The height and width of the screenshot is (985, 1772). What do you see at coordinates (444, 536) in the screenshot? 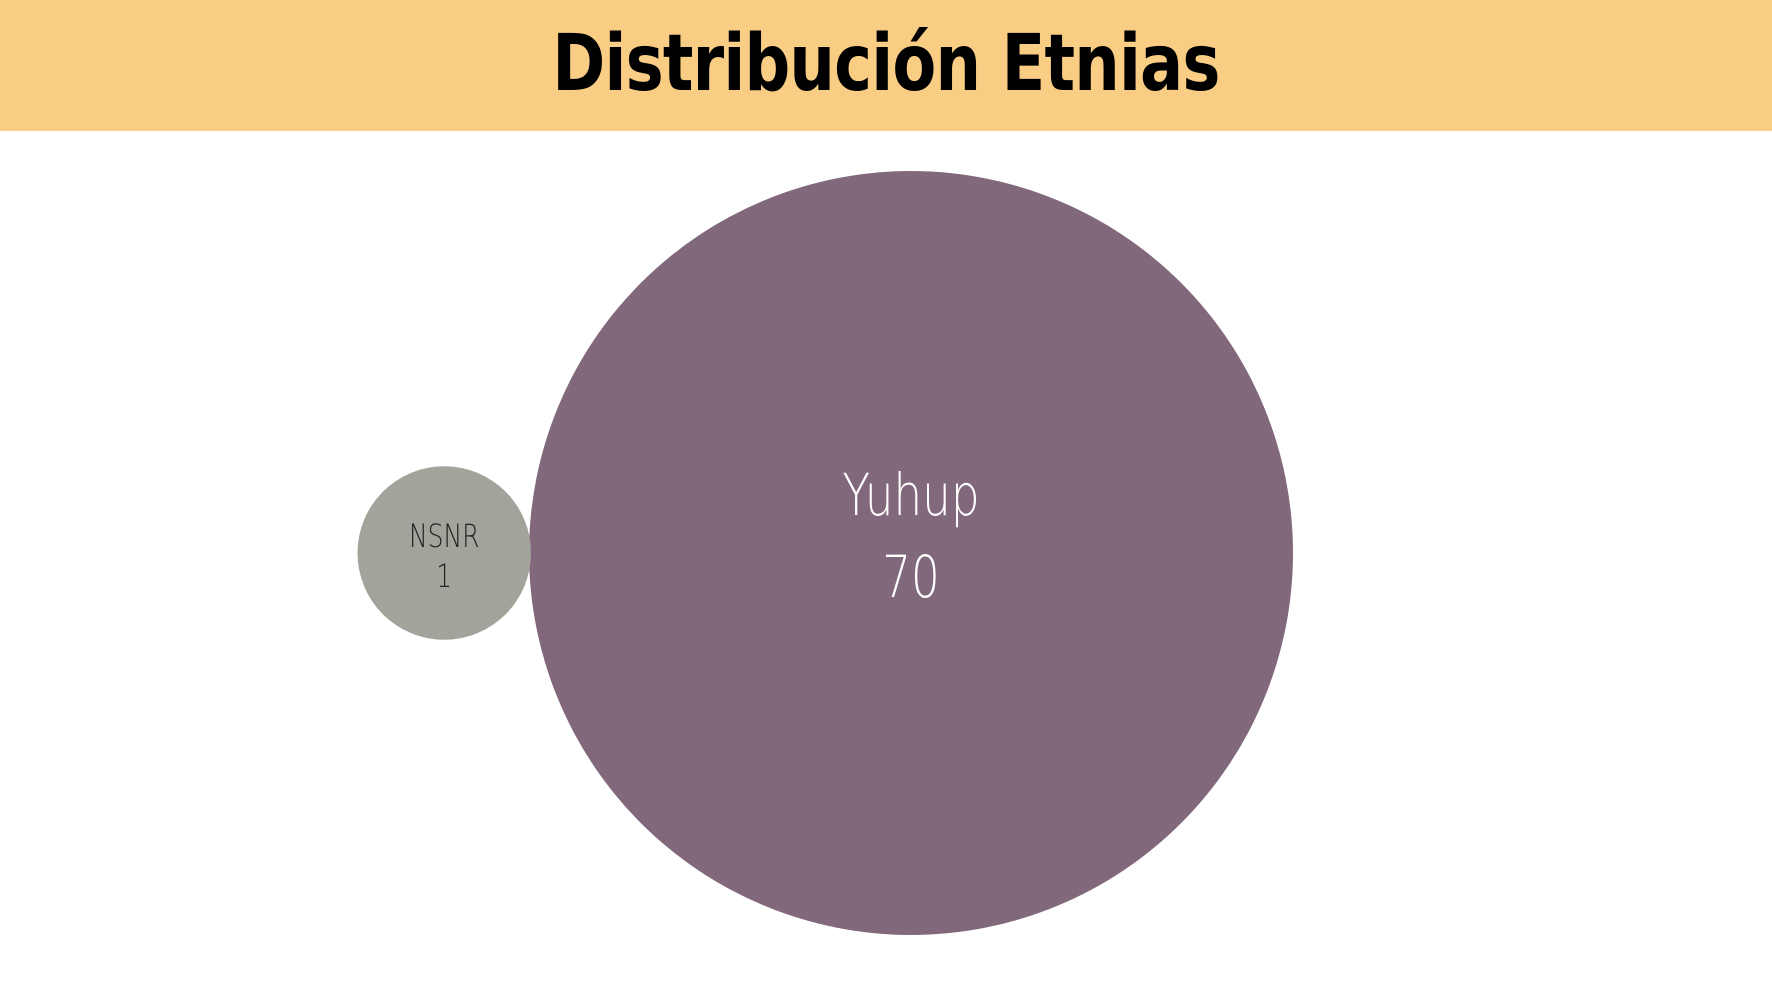
I see `bubble-label-nsnr: NSNR` at bounding box center [444, 536].